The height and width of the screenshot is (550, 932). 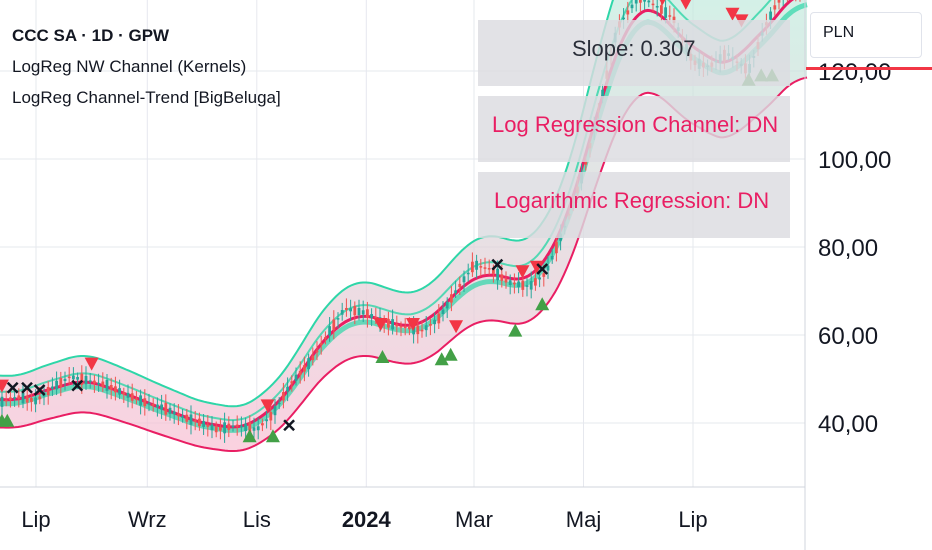 What do you see at coordinates (146, 97) in the screenshot?
I see `indicator-label-channel-trend: LogReg Channel-Trend [BigBeluga]` at bounding box center [146, 97].